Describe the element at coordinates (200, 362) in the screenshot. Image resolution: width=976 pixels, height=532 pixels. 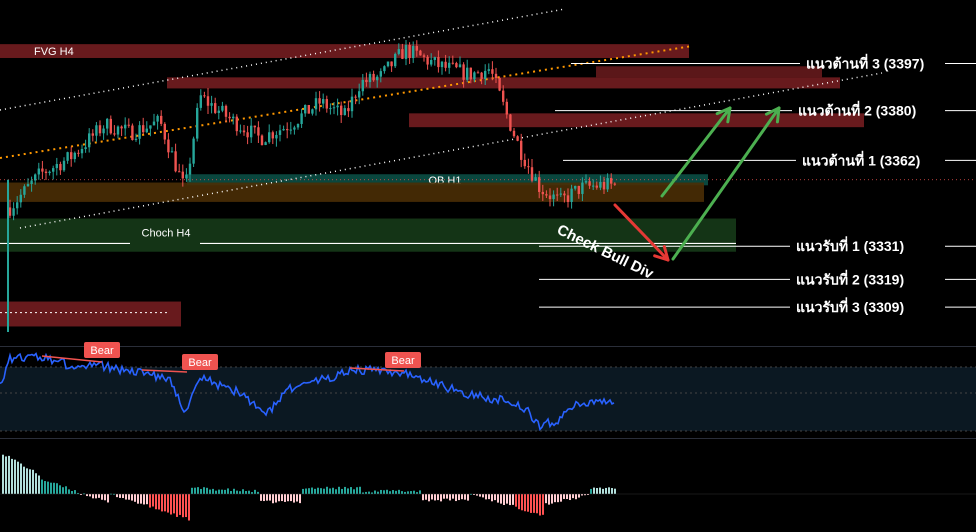
I see `bear-badge` at that location.